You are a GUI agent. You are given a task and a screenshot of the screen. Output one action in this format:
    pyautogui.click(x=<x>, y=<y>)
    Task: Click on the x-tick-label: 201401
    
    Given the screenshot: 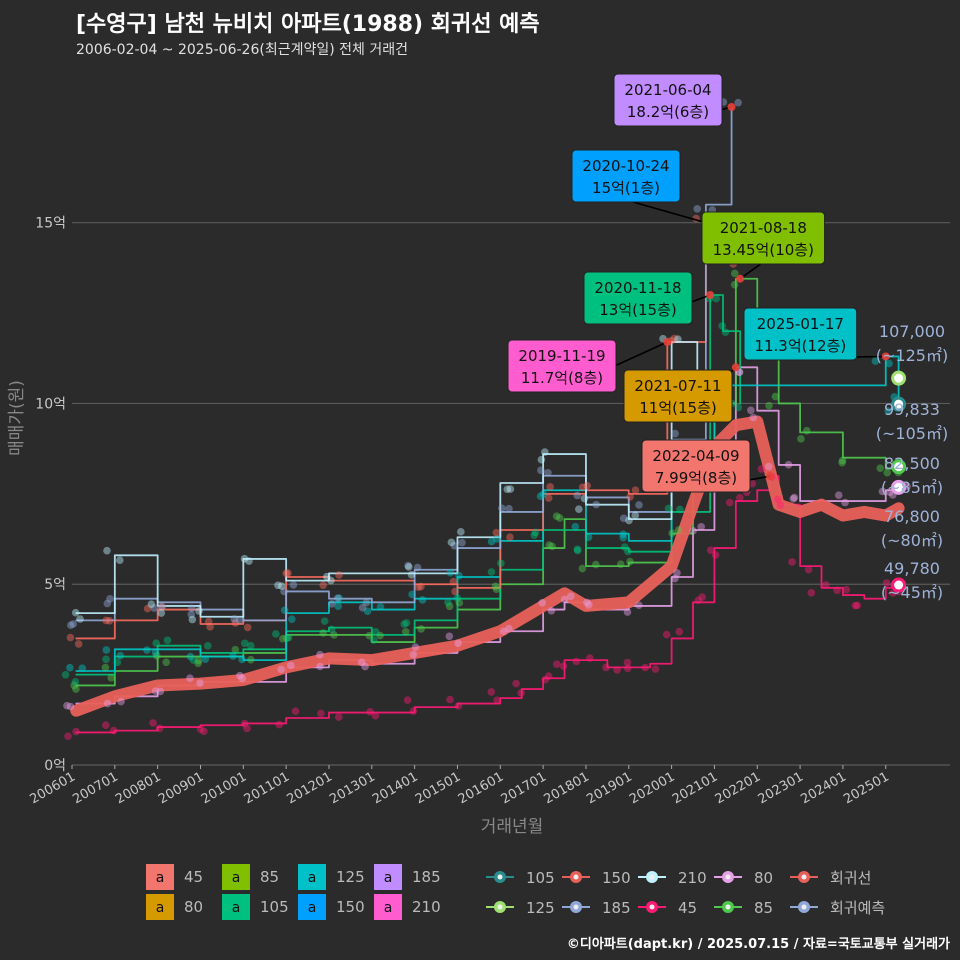 What is the action you would take?
    pyautogui.click(x=395, y=788)
    